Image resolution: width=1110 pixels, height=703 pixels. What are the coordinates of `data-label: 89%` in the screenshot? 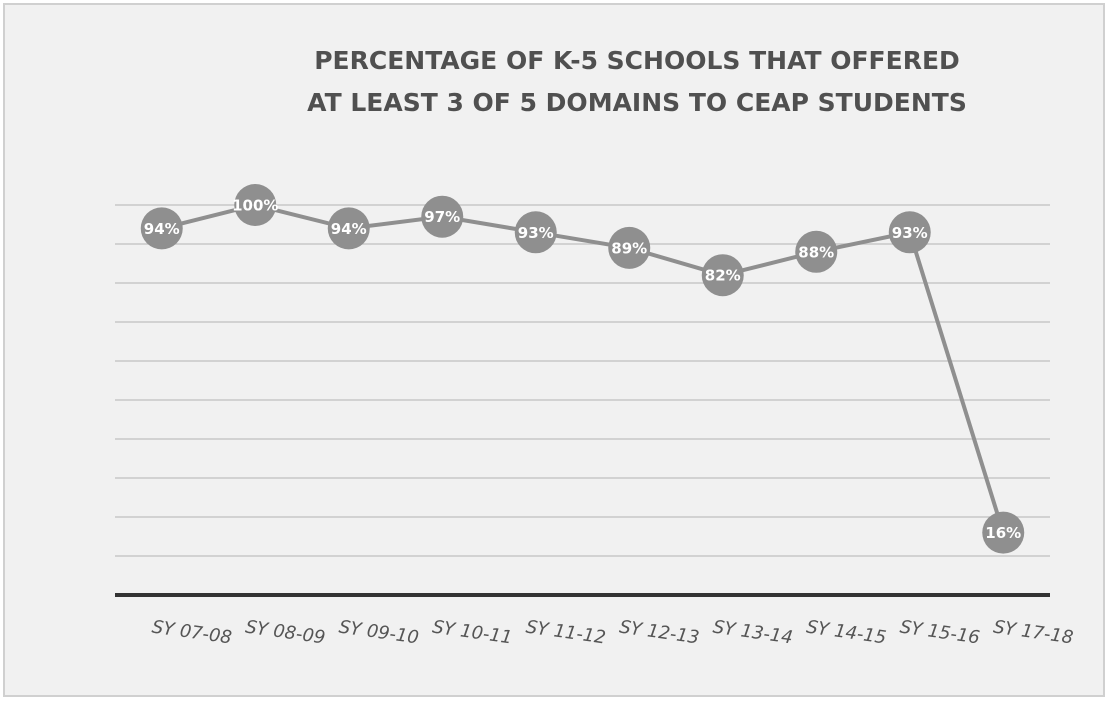 It's located at (629, 248).